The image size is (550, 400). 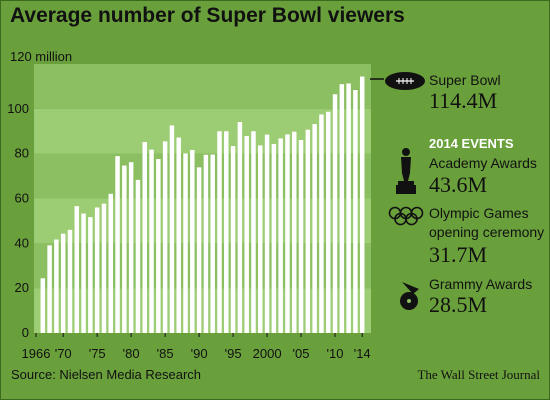 What do you see at coordinates (158, 246) in the screenshot?
I see `bar-1984` at bounding box center [158, 246].